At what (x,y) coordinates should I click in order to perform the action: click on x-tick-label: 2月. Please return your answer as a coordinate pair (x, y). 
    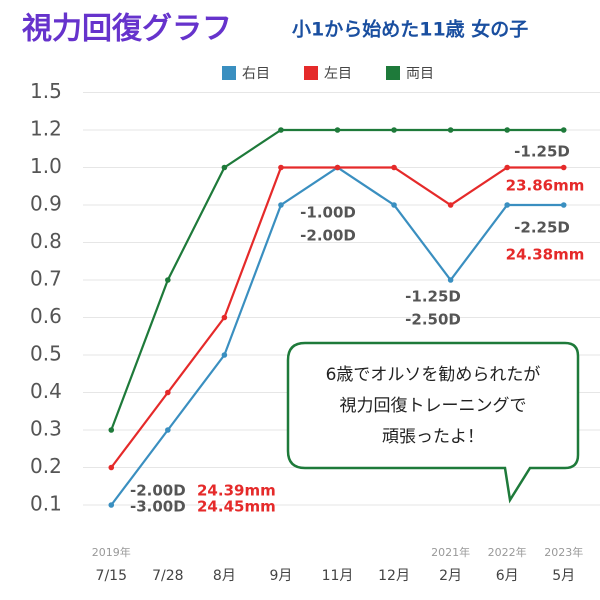
    Looking at the image, I should click on (450, 576).